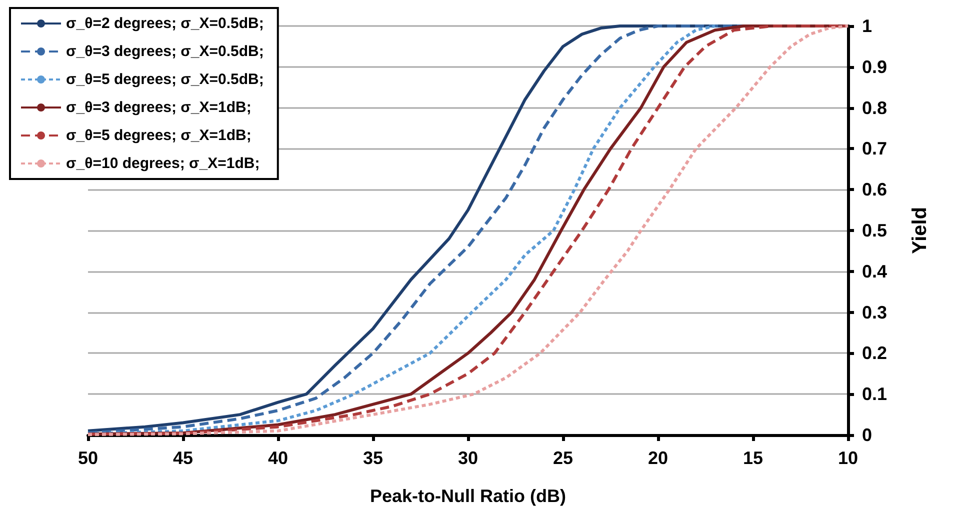  What do you see at coordinates (875, 353) in the screenshot?
I see `y-tick-label: 0.2` at bounding box center [875, 353].